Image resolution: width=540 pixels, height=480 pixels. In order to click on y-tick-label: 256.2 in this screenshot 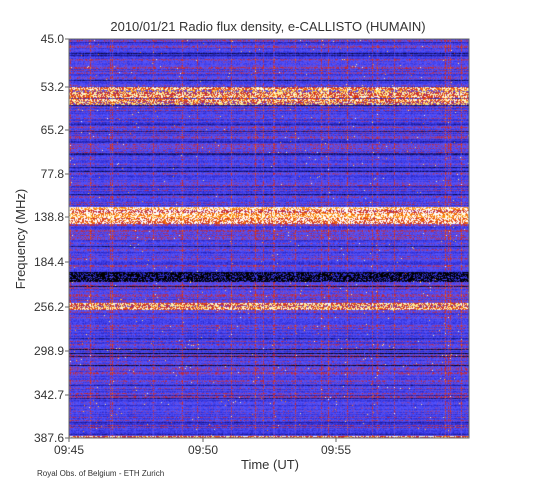, I will do `click(49, 307)`.